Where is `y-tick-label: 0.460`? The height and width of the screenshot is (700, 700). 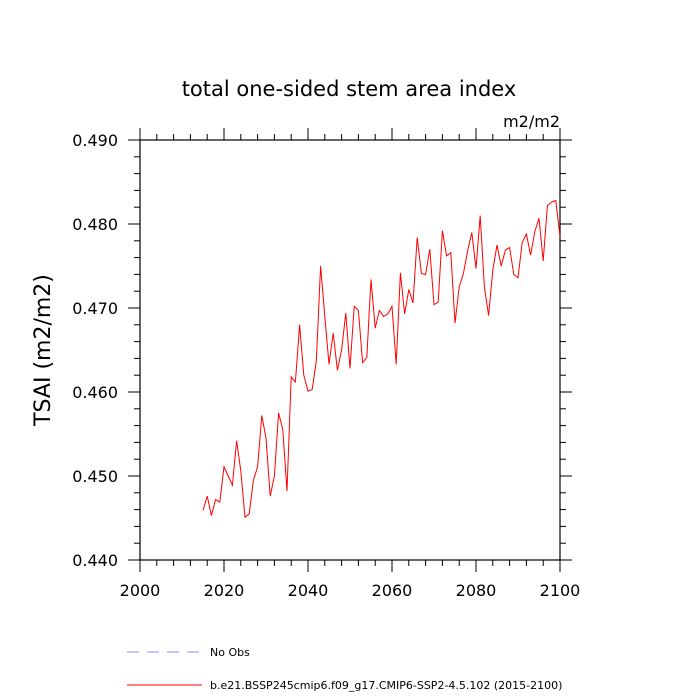
y-tick-label: 0.460 is located at coordinates (95, 392).